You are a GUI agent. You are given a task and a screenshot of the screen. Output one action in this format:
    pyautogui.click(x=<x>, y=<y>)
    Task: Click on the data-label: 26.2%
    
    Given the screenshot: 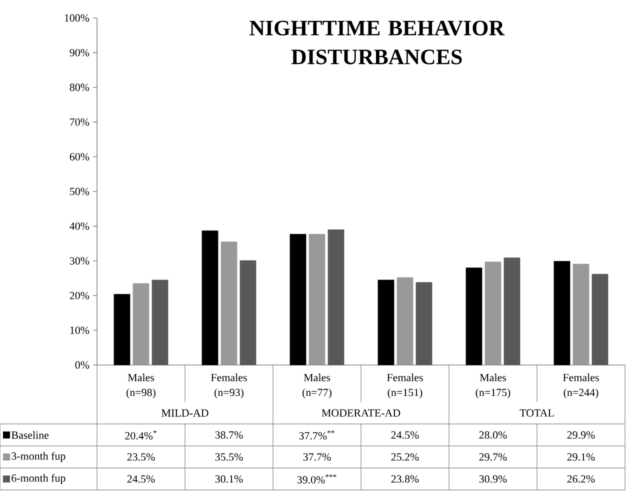 What is the action you would take?
    pyautogui.click(x=581, y=479)
    